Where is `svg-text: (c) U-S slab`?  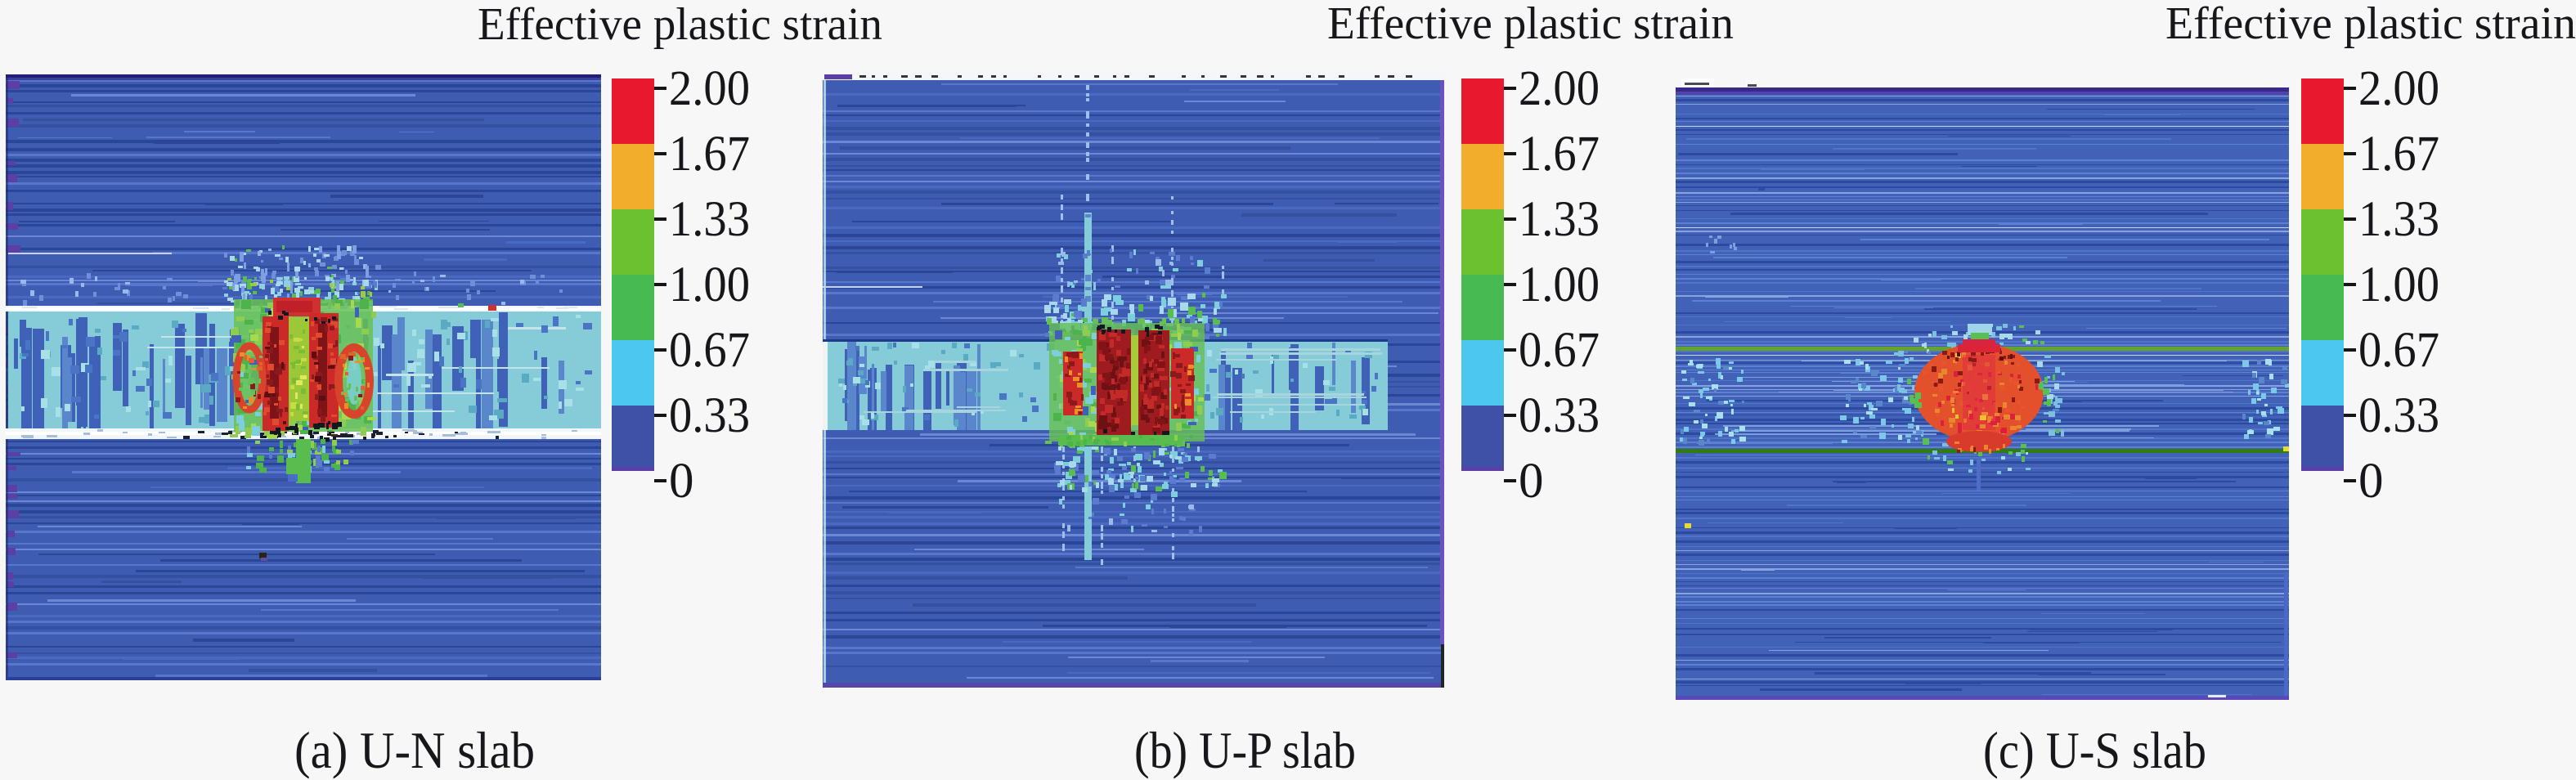
svg-text: (c) U-S slab is located at coordinates (2095, 751).